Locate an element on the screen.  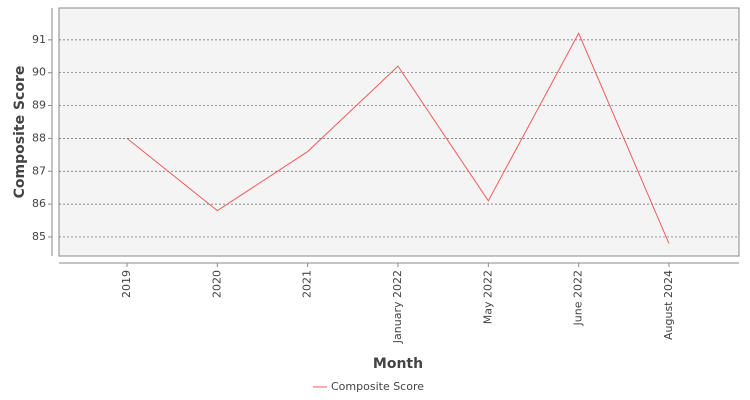
y-tick-label: 86 is located at coordinates (39, 203).